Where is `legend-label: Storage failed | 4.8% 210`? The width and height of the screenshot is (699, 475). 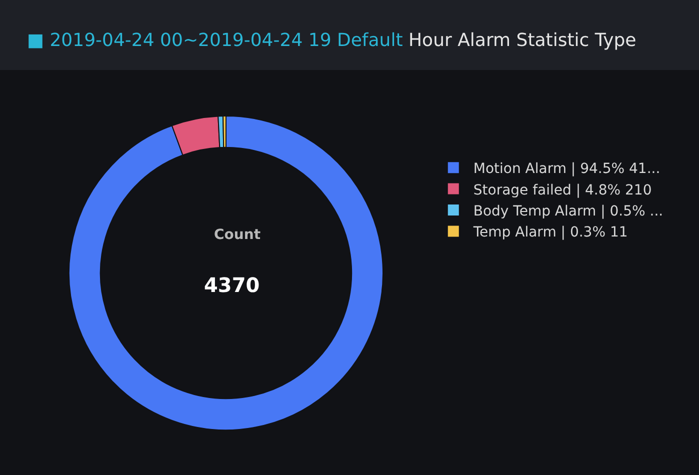
legend-label: Storage failed | 4.8% 210 is located at coordinates (562, 190).